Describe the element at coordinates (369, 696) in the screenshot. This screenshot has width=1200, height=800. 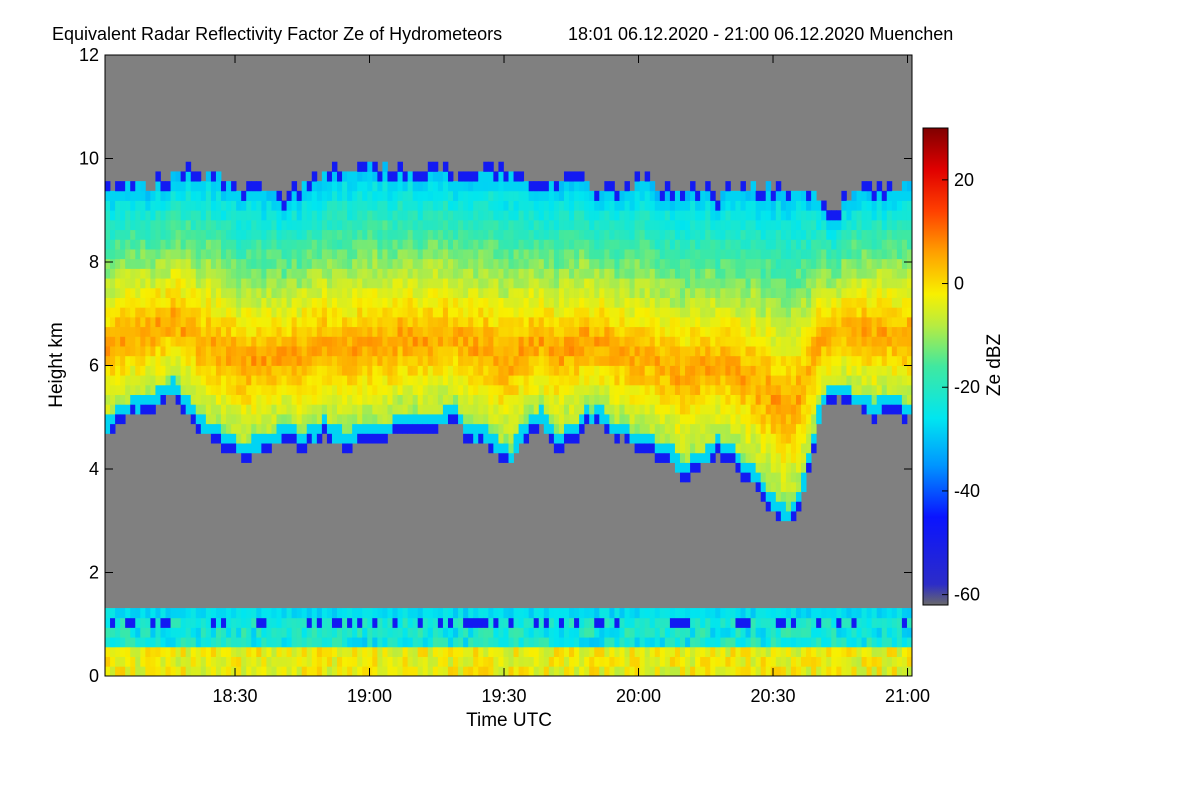
I see `x-tick-label: 19:00` at that location.